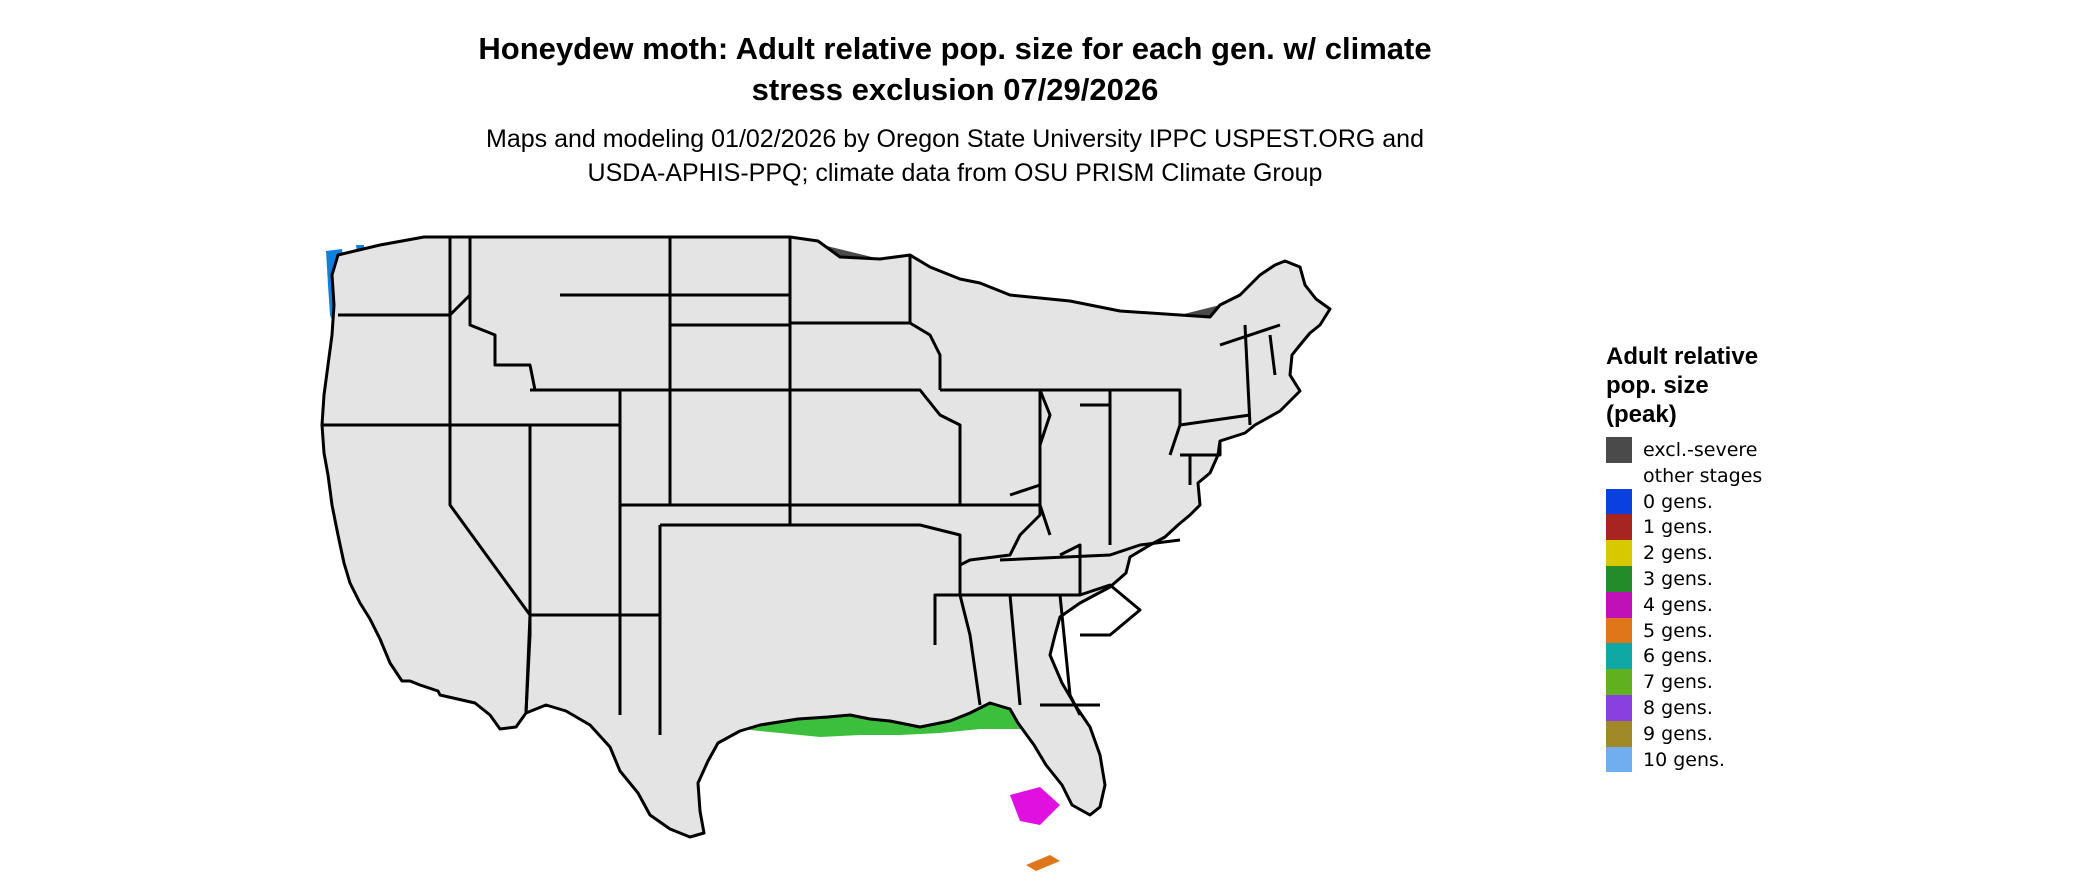 Image resolution: width=2100 pixels, height=895 pixels. What do you see at coordinates (1716, 630) in the screenshot?
I see `legend-item: 5 gens.` at bounding box center [1716, 630].